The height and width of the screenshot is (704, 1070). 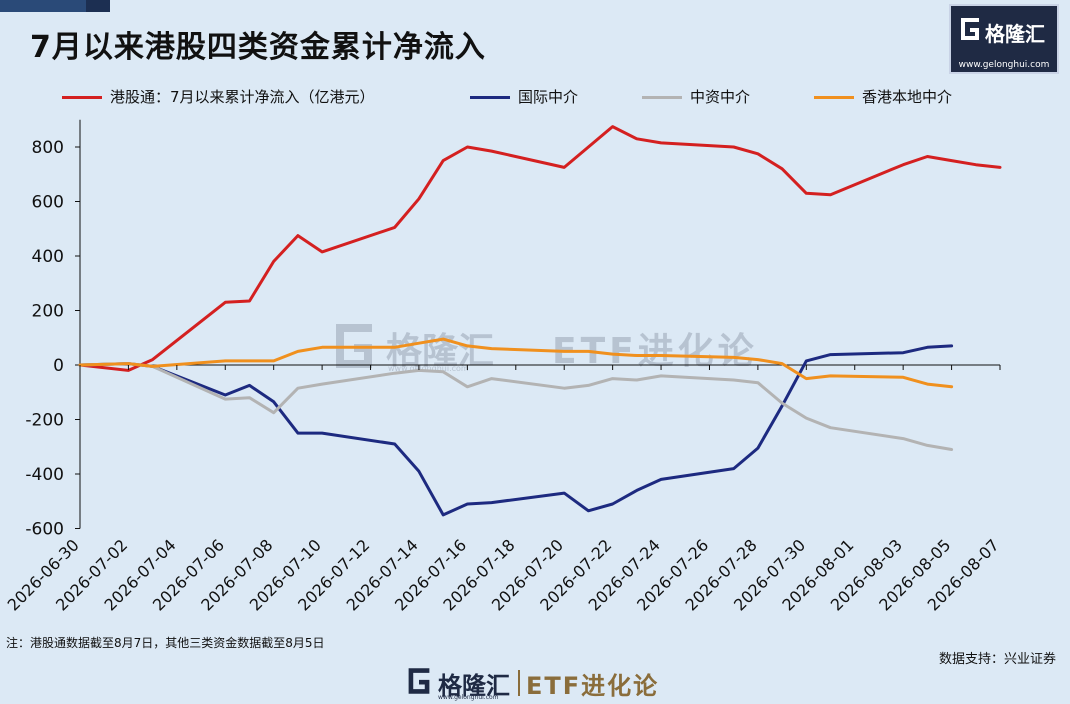 What do you see at coordinates (44, 421) in the screenshot?
I see `y-tick-label: -200` at bounding box center [44, 421].